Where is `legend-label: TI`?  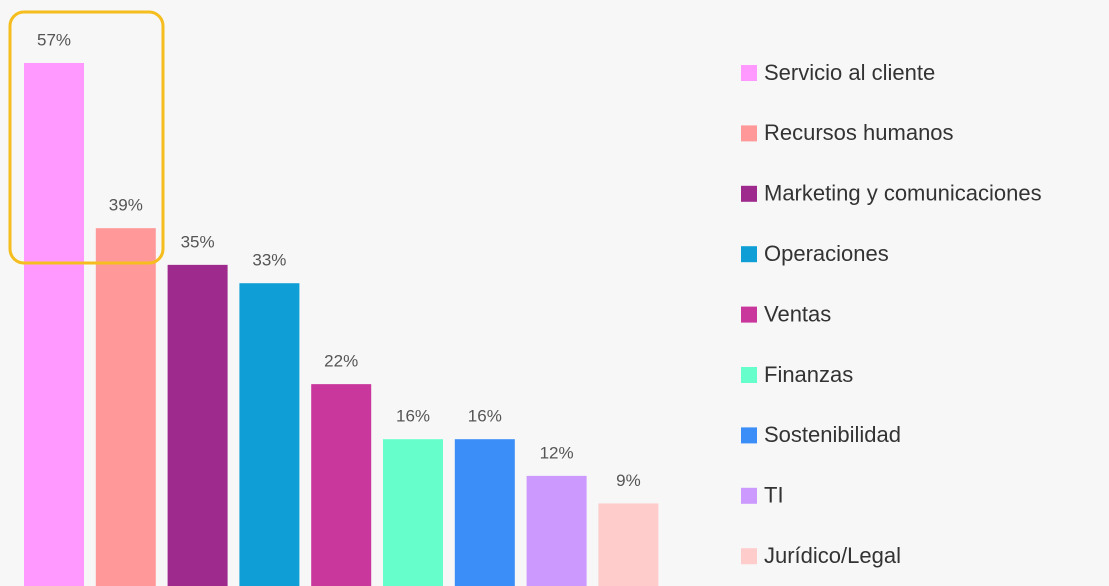 legend-label: TI is located at coordinates (774, 495).